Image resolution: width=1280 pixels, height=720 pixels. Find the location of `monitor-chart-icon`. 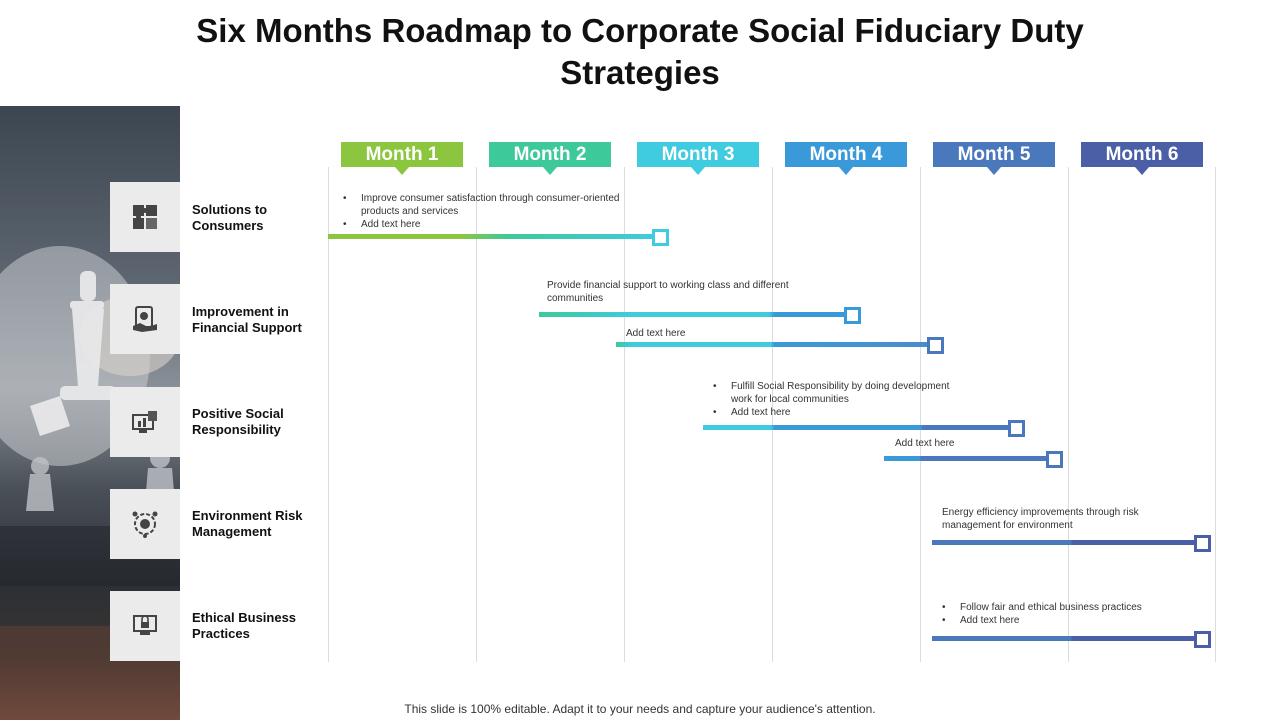

monitor-chart-icon is located at coordinates (144, 422).